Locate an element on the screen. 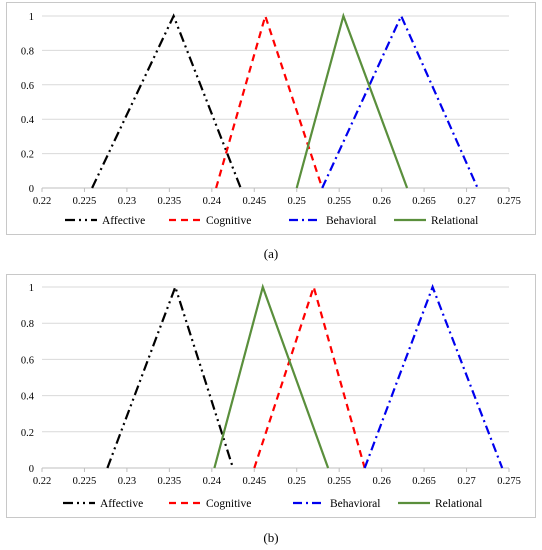 This screenshot has width=542, height=550. caption-a: (a) is located at coordinates (271, 254).